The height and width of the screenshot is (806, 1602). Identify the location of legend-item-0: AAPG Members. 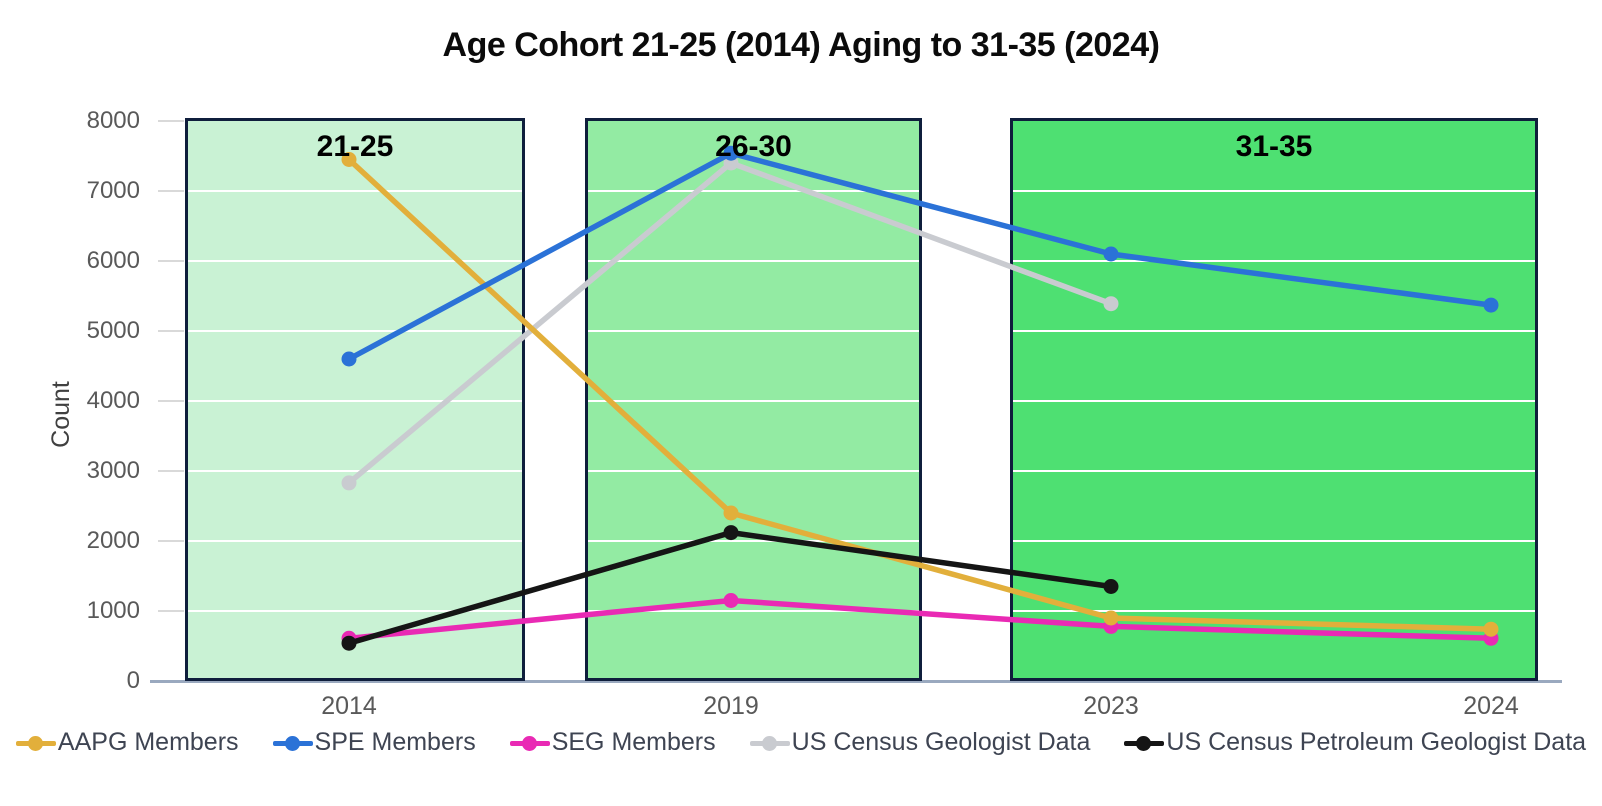
(127, 742).